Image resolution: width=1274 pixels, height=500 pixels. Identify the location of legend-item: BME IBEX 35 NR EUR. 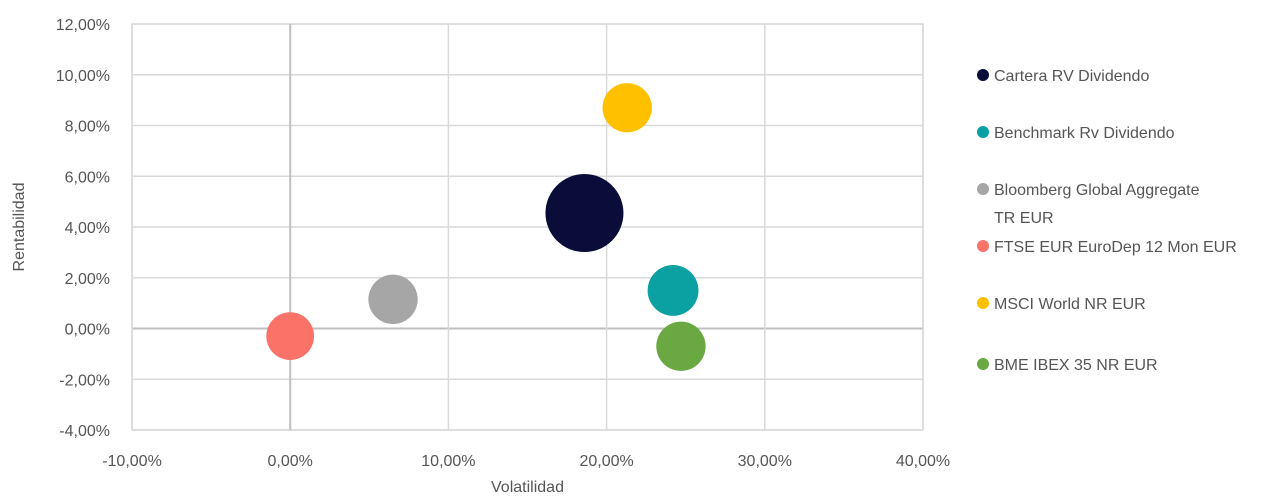
(1067, 365).